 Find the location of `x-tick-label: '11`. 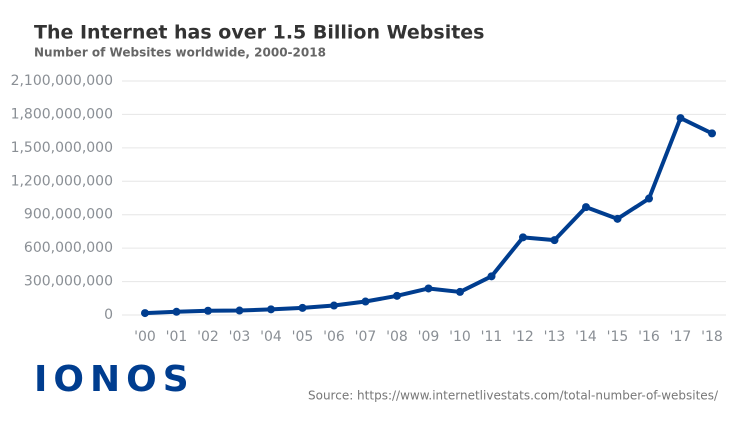

x-tick-label: '11 is located at coordinates (492, 337).